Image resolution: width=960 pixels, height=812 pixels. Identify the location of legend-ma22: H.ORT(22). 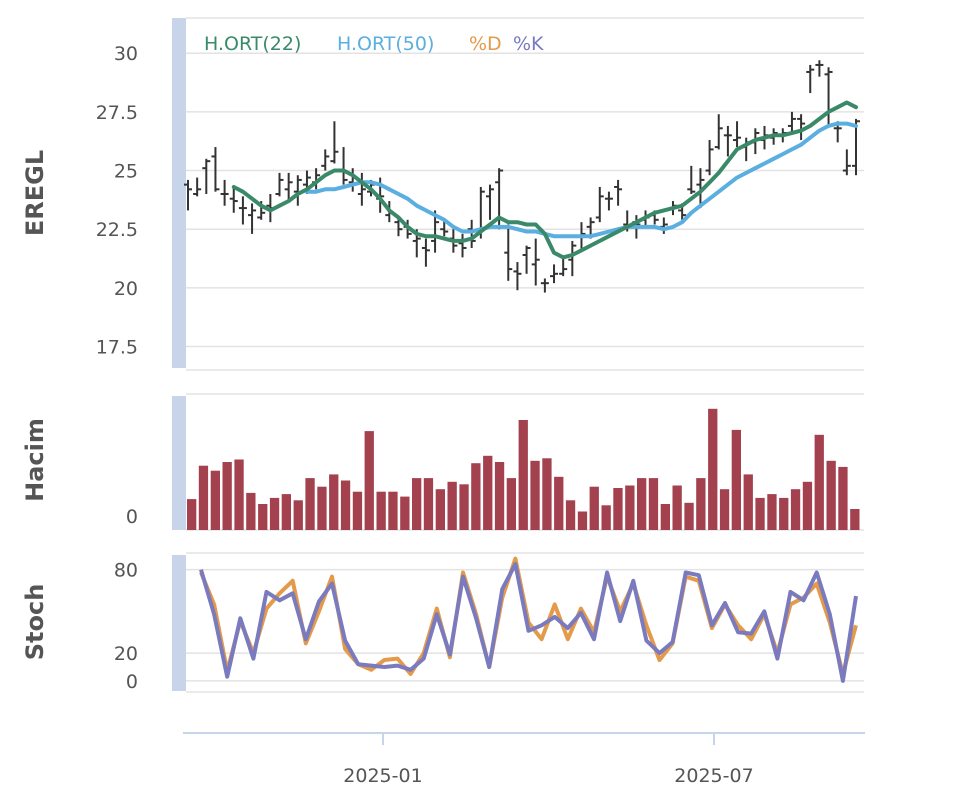
(252, 44).